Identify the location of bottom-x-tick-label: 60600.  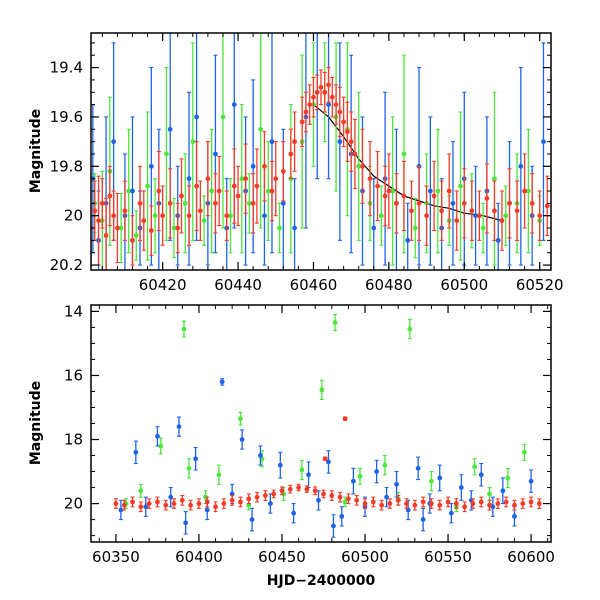
(531, 557).